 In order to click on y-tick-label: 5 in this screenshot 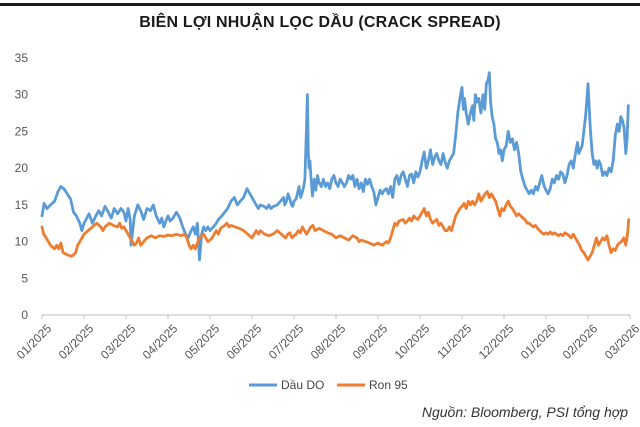, I will do `click(24, 278)`.